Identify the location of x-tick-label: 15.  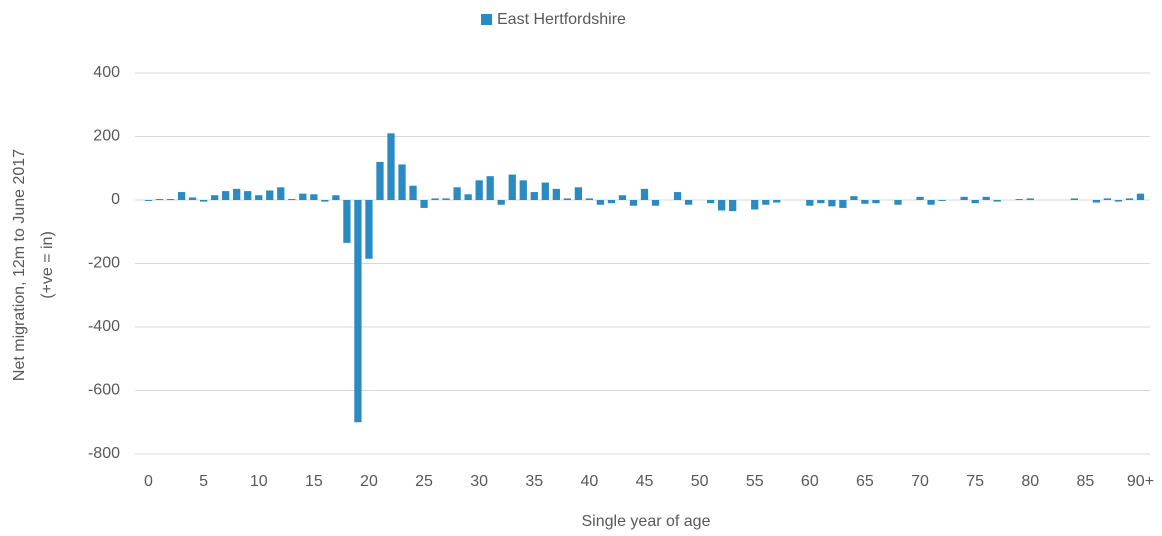
(314, 481).